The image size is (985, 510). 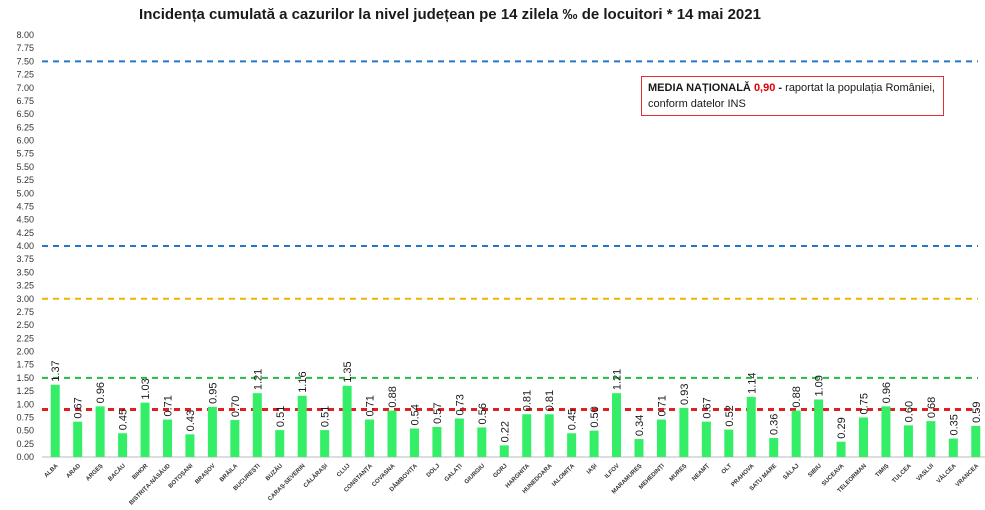 I want to click on category-label: TIMIȘ, so click(x=883, y=471).